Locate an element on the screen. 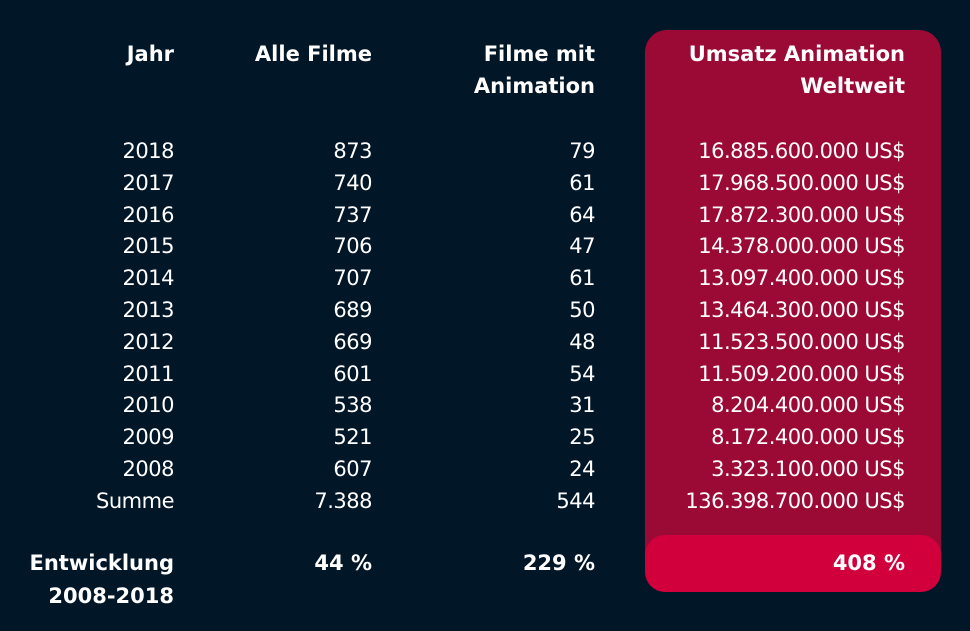 The height and width of the screenshot is (631, 970). all-films-cell: 601 is located at coordinates (352, 373).